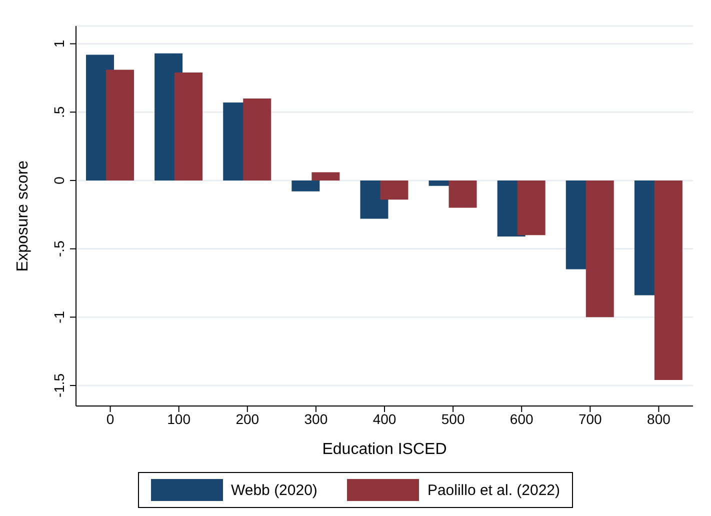 The height and width of the screenshot is (516, 711). Describe the element at coordinates (23, 216) in the screenshot. I see `y-axis-title: Exposure score` at that location.